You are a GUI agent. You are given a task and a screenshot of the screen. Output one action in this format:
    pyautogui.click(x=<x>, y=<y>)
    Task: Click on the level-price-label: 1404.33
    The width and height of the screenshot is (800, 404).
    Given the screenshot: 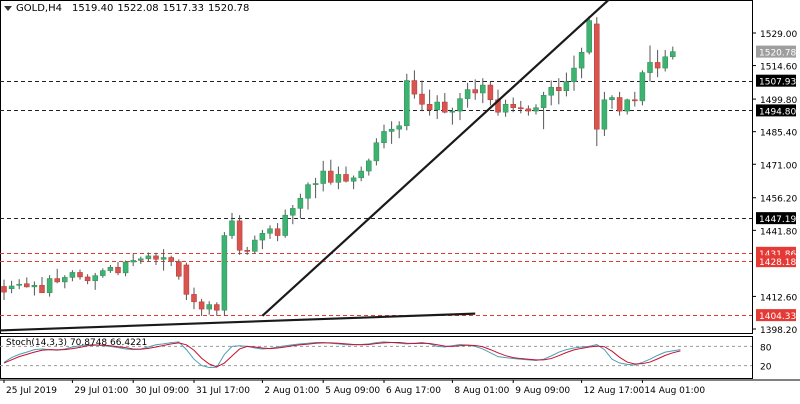 What is the action you would take?
    pyautogui.click(x=777, y=317)
    